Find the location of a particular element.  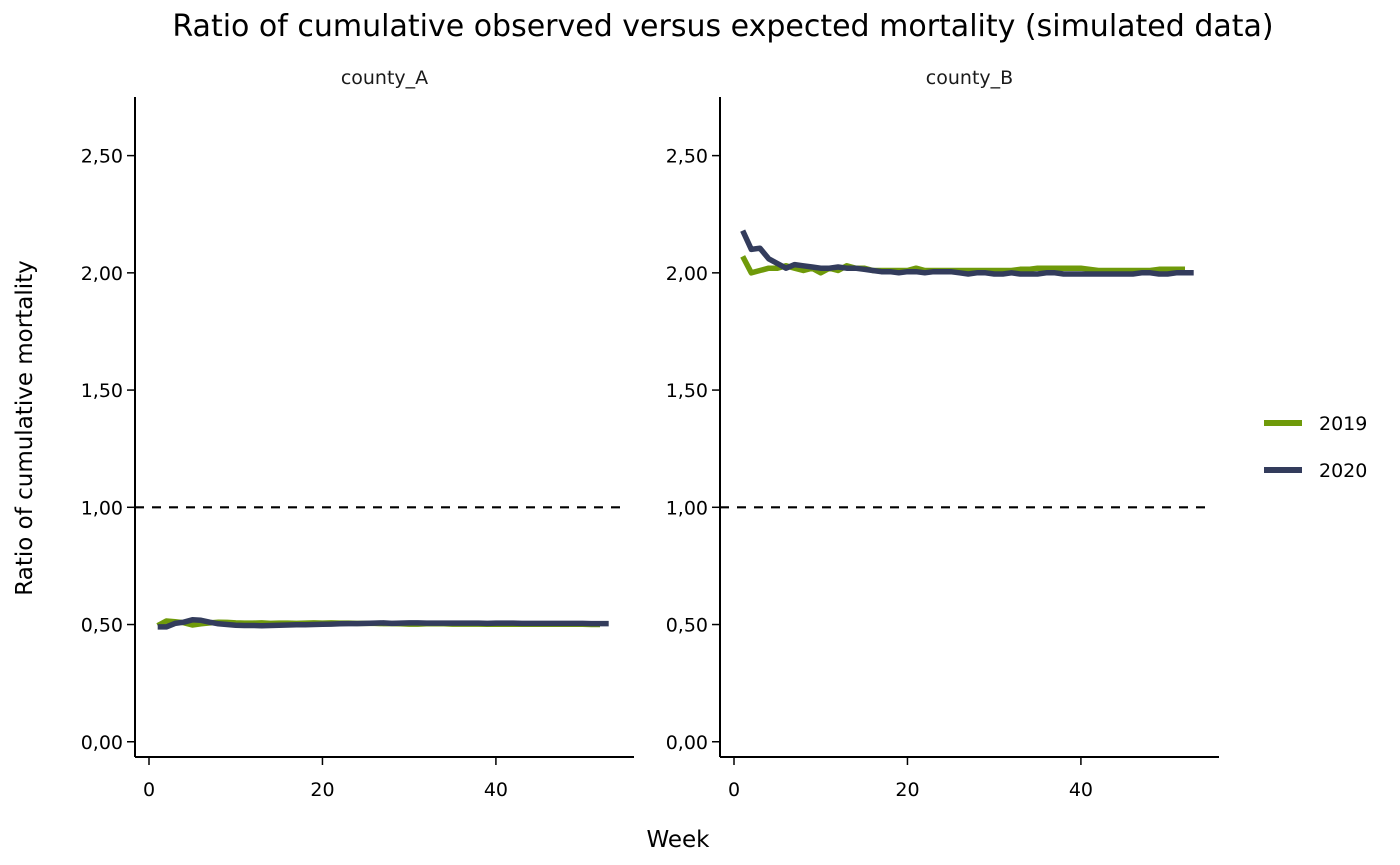

strip-label: county_B is located at coordinates (969, 78).